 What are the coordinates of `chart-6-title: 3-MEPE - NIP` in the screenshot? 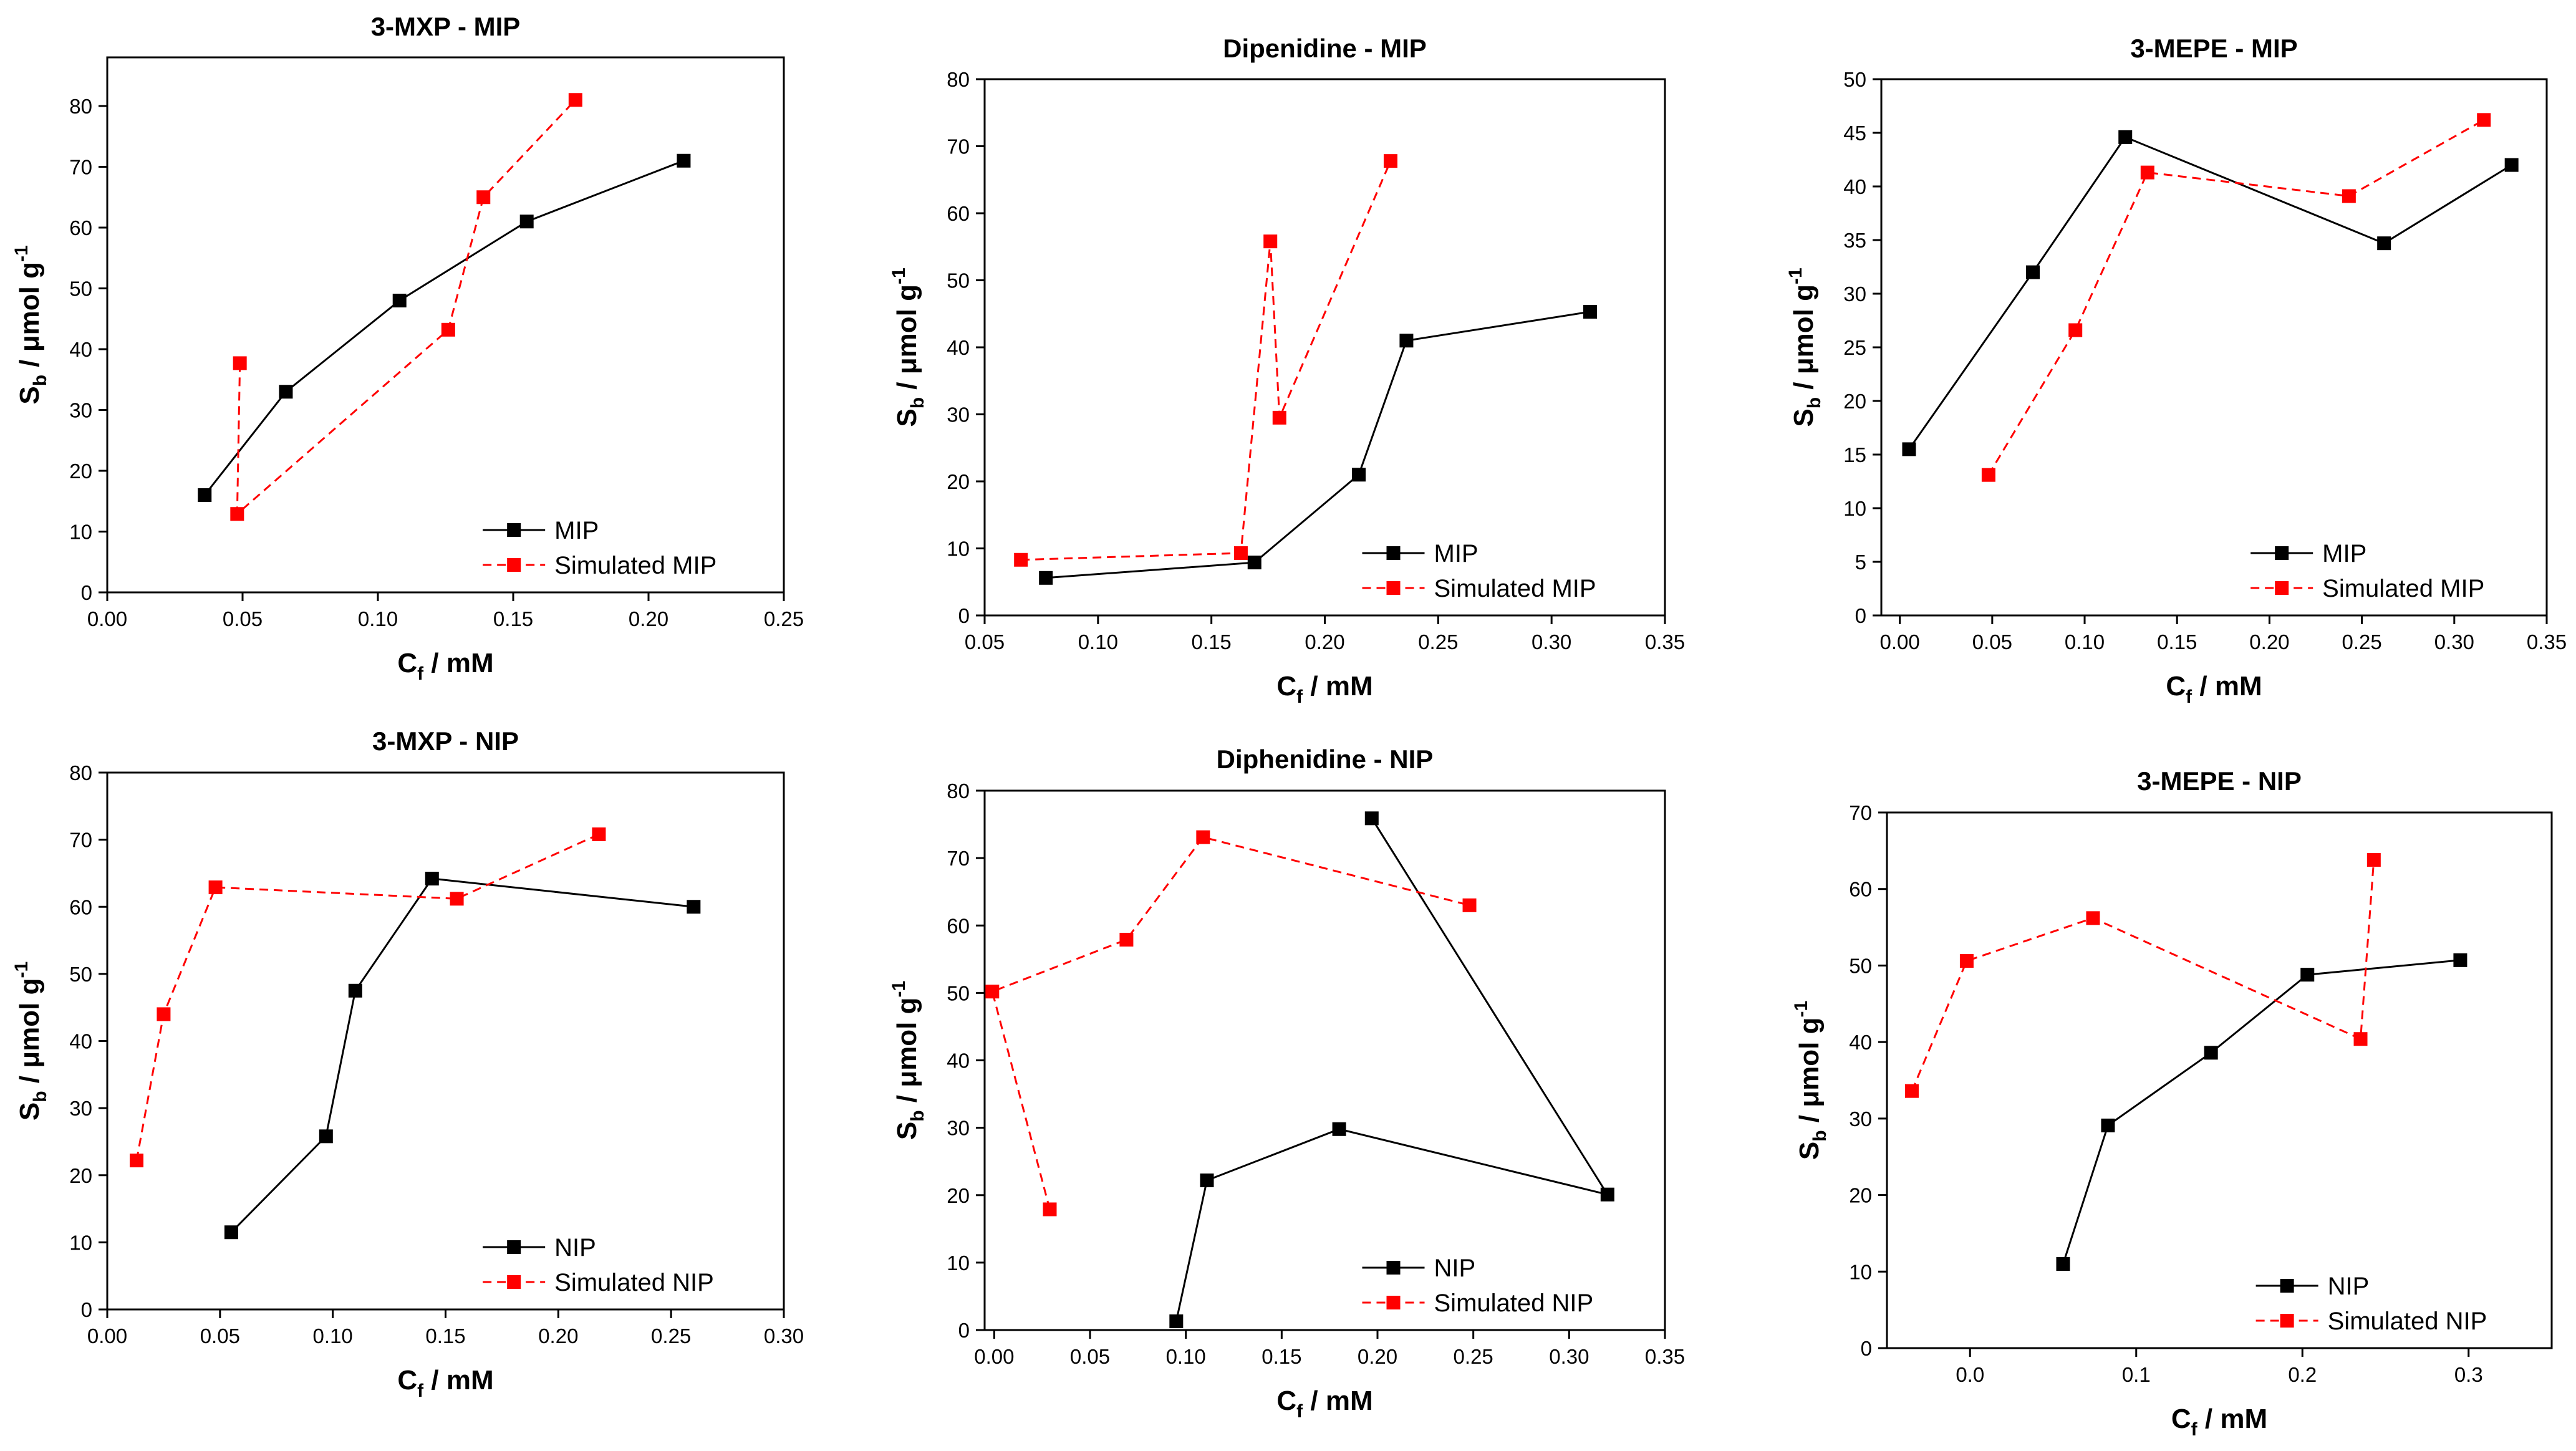 It's located at (2219, 781).